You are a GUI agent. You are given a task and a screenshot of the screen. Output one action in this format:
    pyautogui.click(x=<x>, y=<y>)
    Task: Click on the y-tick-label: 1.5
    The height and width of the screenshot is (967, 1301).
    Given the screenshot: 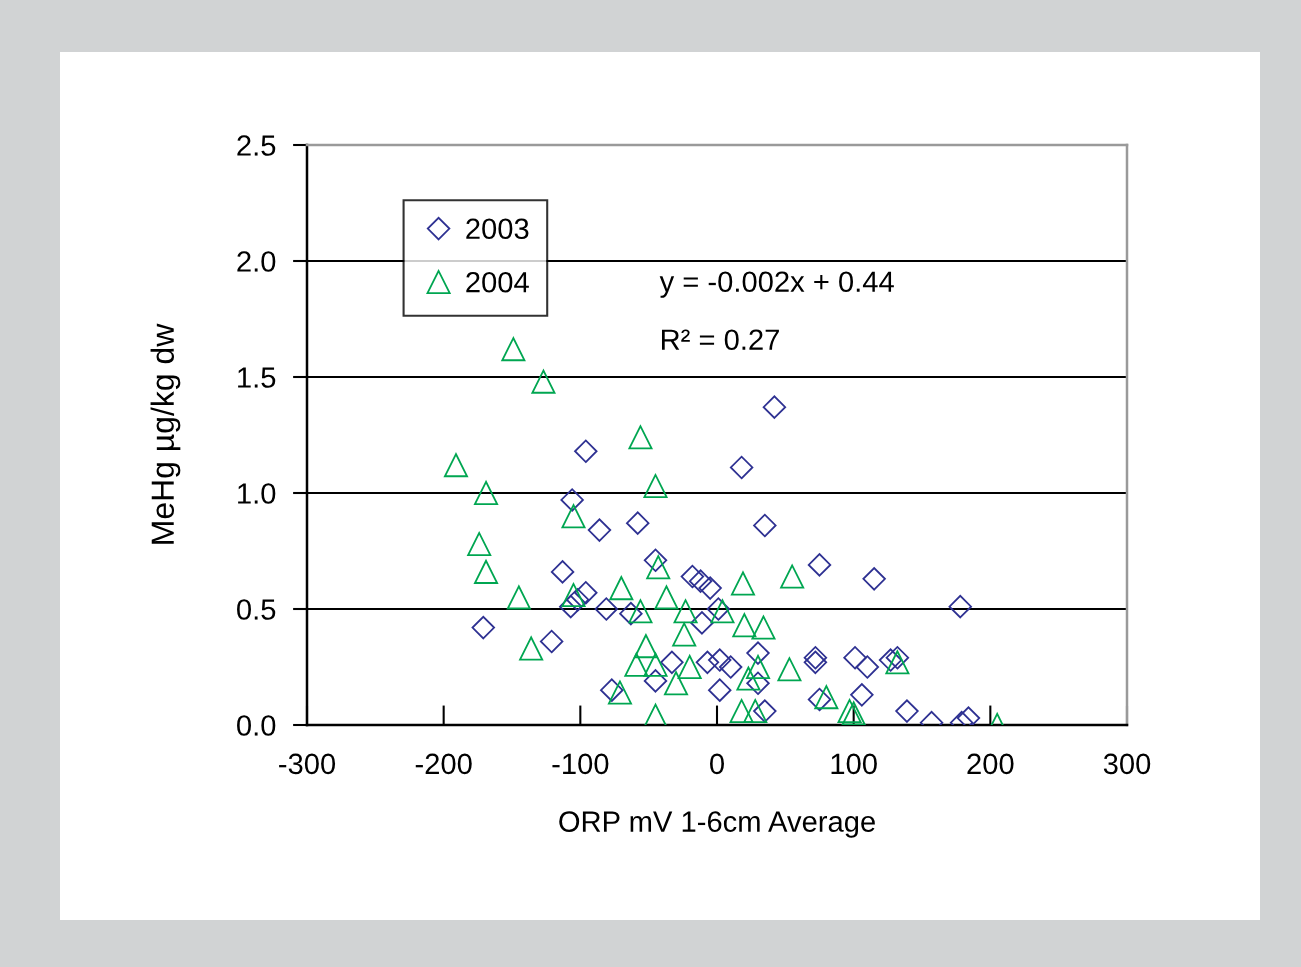 What is the action you would take?
    pyautogui.click(x=257, y=377)
    